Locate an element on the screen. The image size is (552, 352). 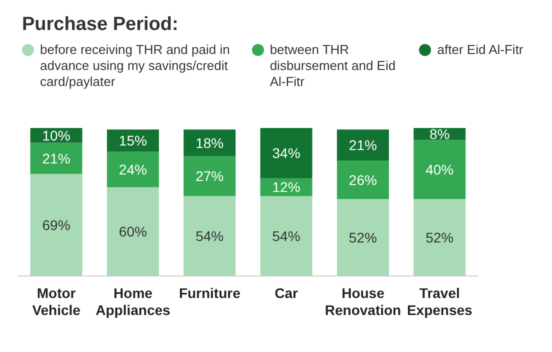
x-tick-label: Furniture is located at coordinates (209, 293).